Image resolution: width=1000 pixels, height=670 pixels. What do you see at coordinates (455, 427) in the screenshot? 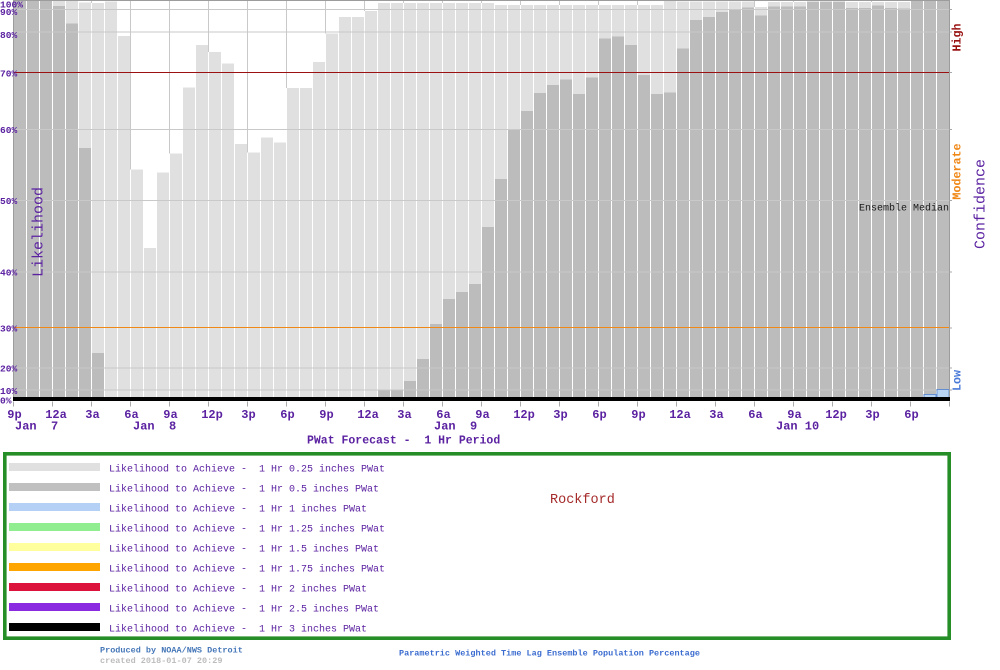
I see `svg-text: Jan 9` at bounding box center [455, 427].